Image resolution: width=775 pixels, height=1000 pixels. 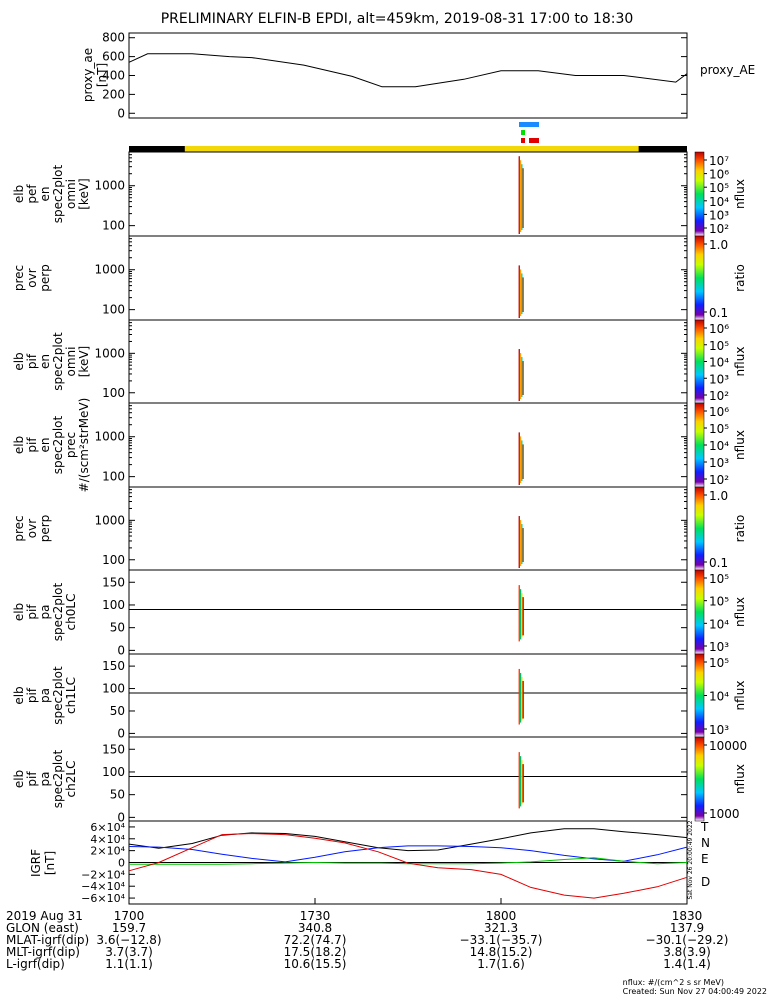 What do you see at coordinates (113, 605) in the screenshot?
I see `elb-pif-pa-spec2plot-ch0LC-ytick-label: 100` at bounding box center [113, 605].